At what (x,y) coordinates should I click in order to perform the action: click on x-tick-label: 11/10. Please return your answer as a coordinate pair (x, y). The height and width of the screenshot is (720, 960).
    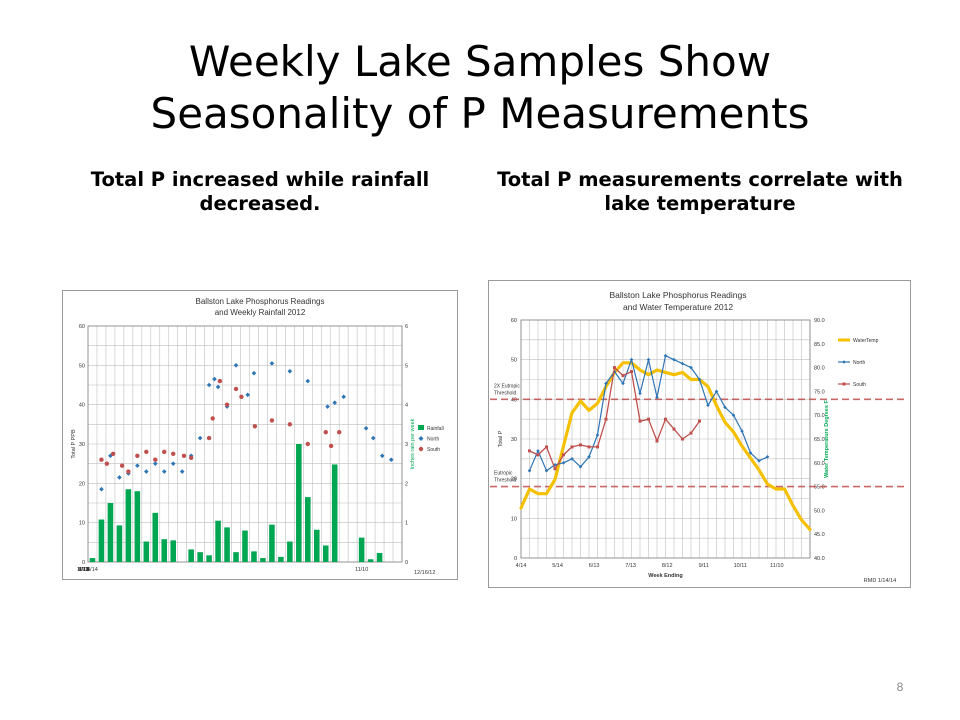
    Looking at the image, I should click on (776, 566).